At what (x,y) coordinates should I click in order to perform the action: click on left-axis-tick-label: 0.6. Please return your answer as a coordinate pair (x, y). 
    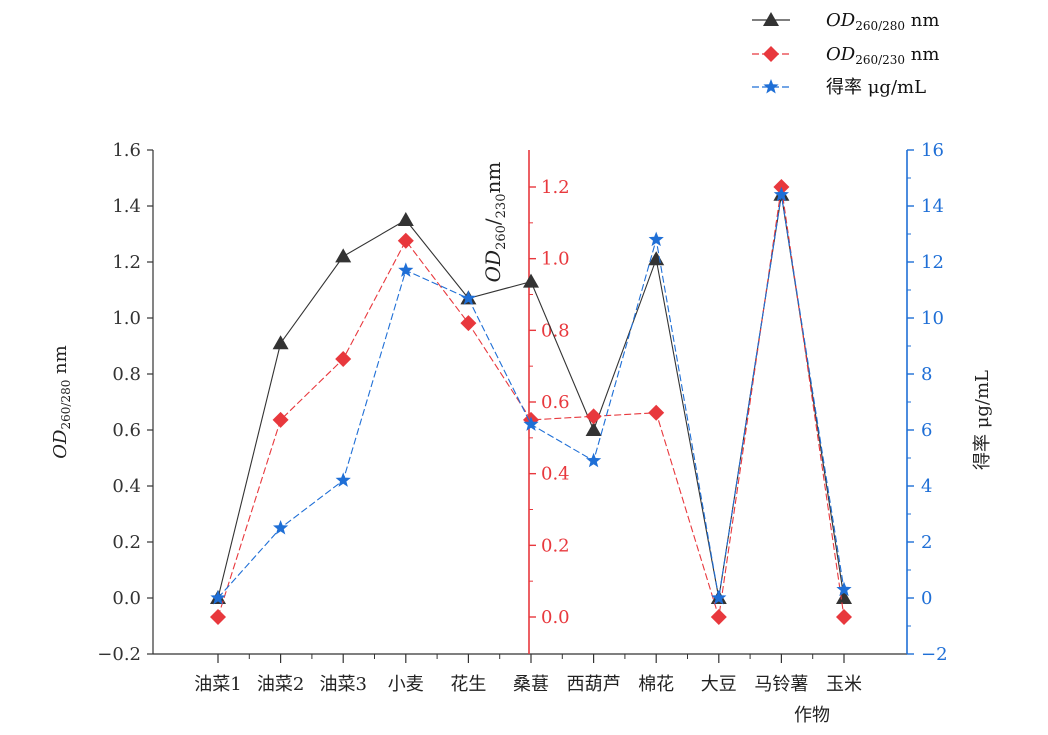
    Looking at the image, I should click on (126, 430).